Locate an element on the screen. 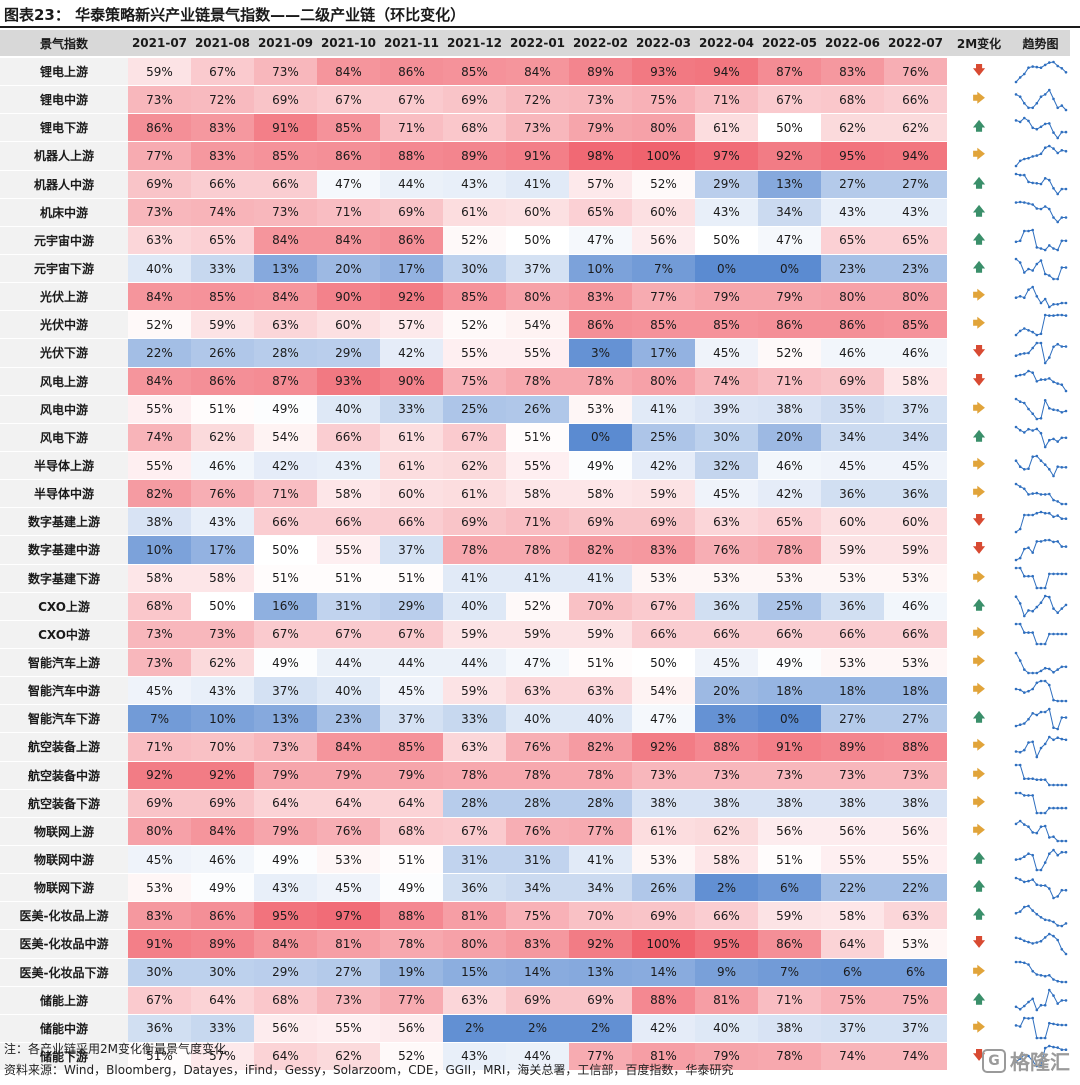 This screenshot has width=1080, height=1085. value-cell: 70% is located at coordinates (222, 747).